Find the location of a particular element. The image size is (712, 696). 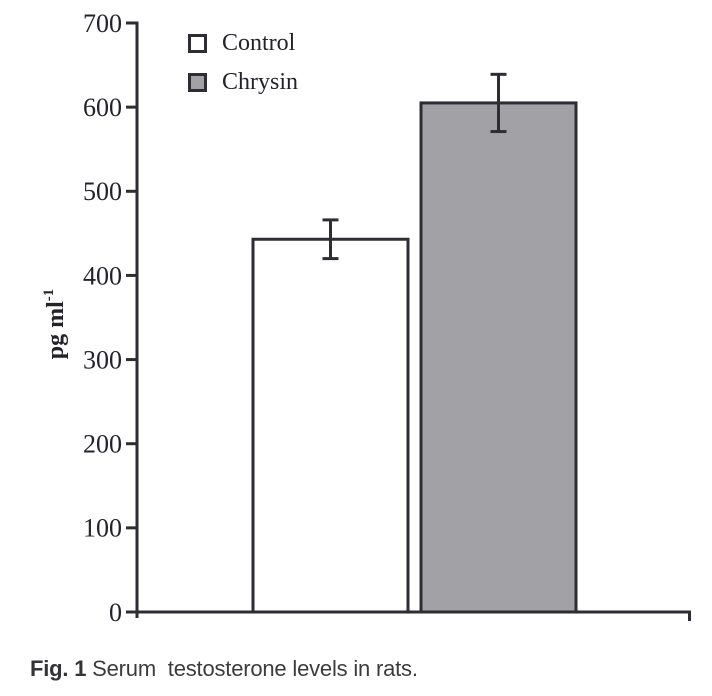

legend-item-control: Control is located at coordinates (243, 43).